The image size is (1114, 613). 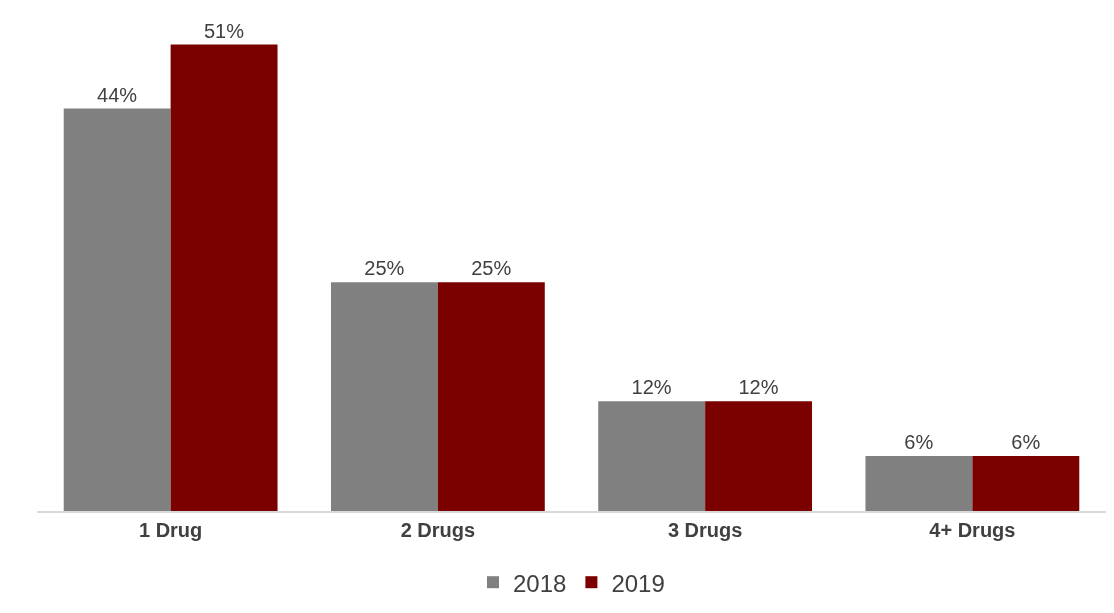 What do you see at coordinates (972, 529) in the screenshot?
I see `x-tick-label: 4+ Drugs` at bounding box center [972, 529].